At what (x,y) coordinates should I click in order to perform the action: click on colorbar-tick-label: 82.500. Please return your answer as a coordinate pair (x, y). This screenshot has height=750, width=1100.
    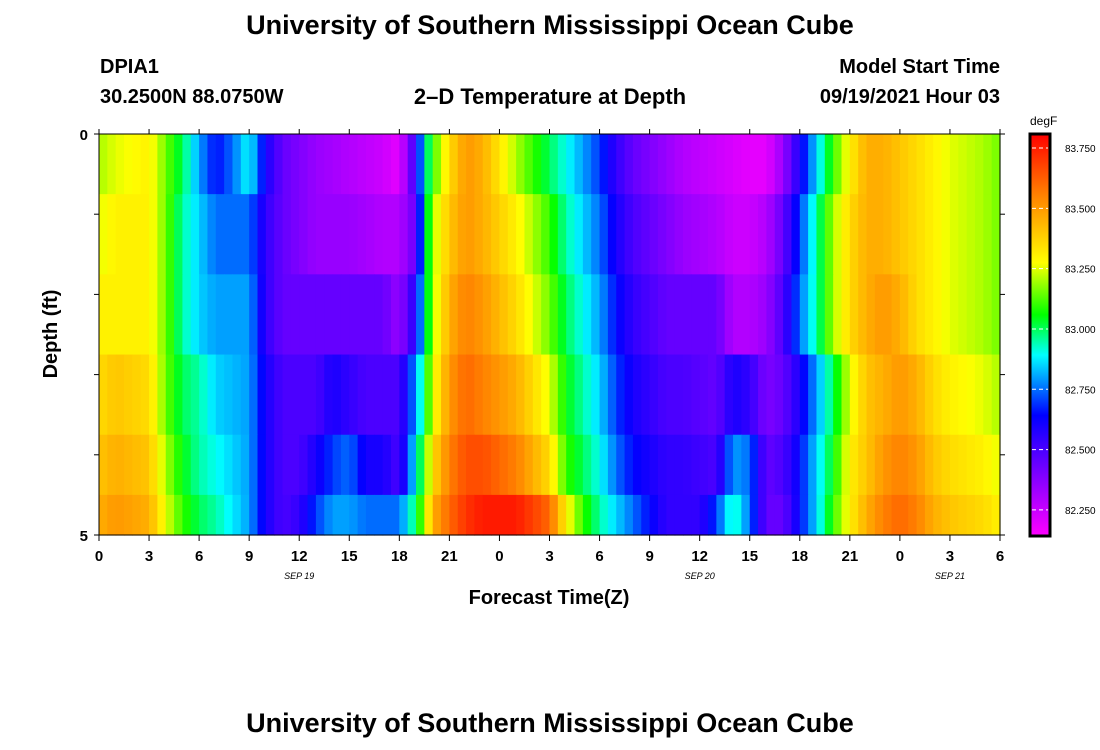
    Looking at the image, I should click on (1080, 451).